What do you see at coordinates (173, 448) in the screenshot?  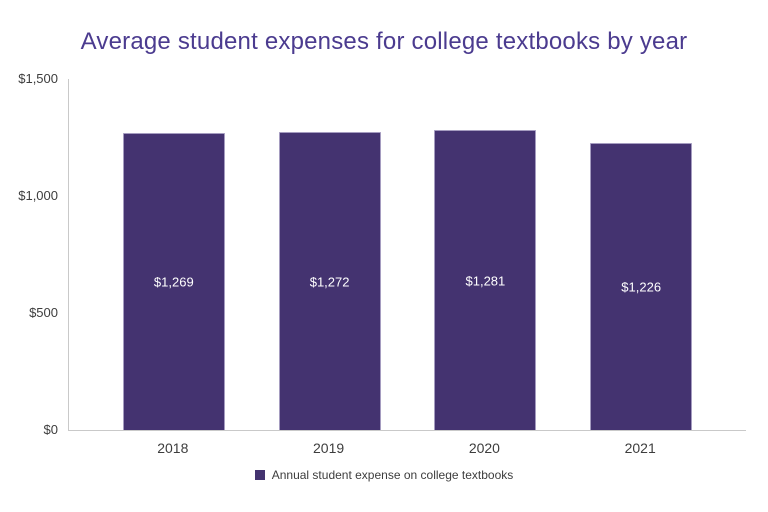 I see `x-tick-label: 2018` at bounding box center [173, 448].